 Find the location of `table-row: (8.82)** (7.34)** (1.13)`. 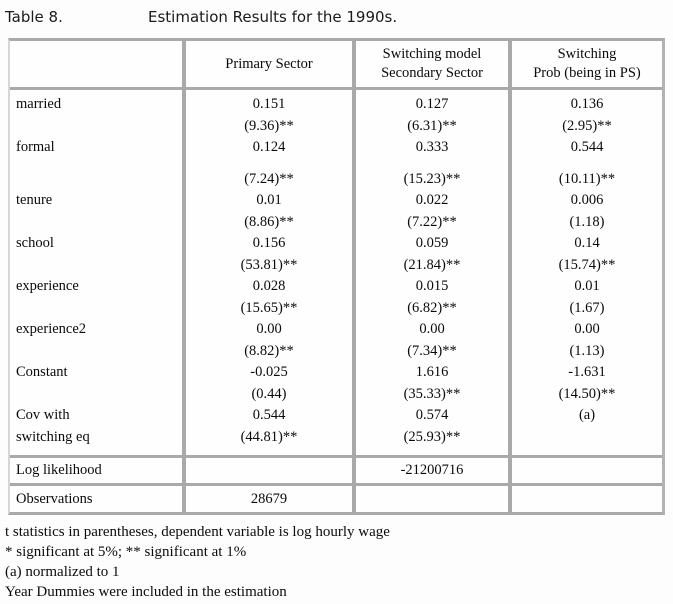

table-row: (8.82)** (7.34)** (1.13) is located at coordinates (336, 351).